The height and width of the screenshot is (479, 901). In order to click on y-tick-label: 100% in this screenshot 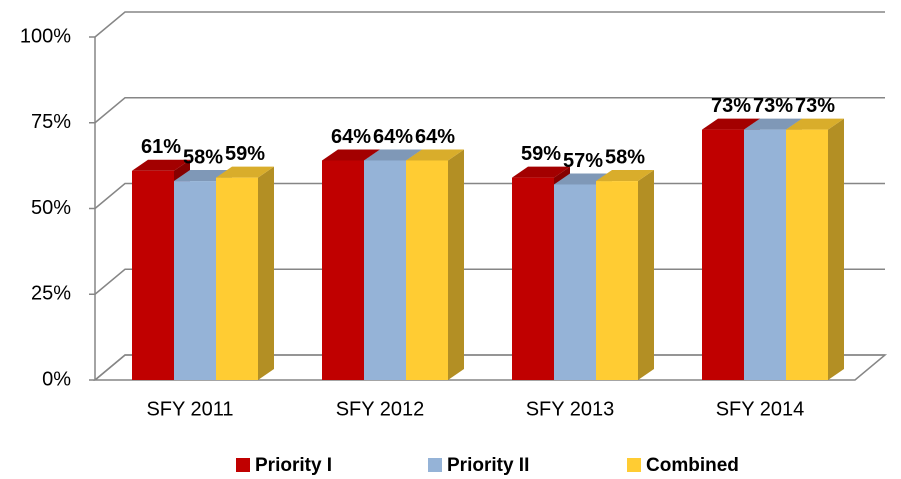, I will do `click(45, 36)`.